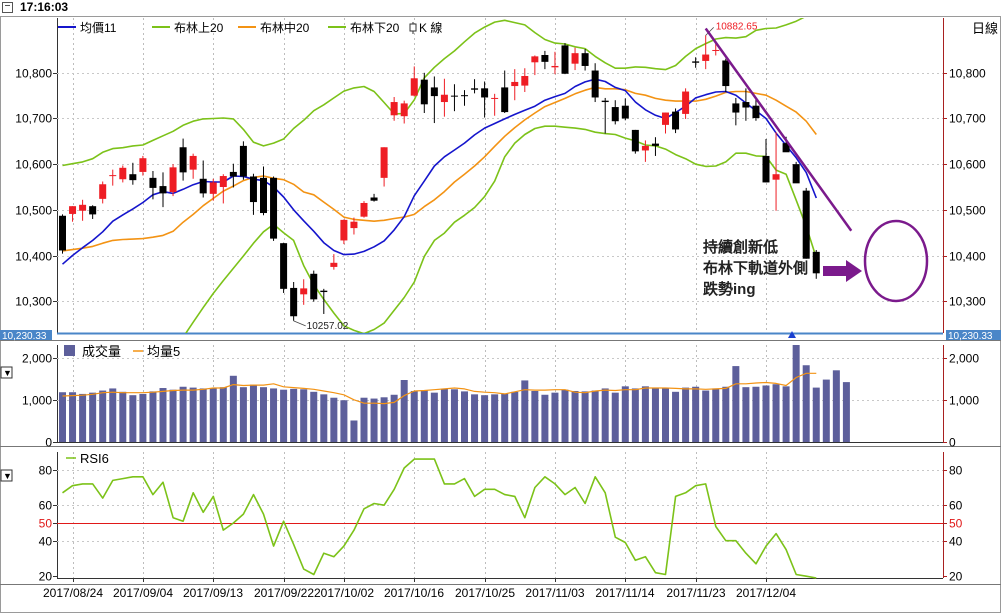 This screenshot has width=1001, height=613. Describe the element at coordinates (299, 323) in the screenshot. I see `low-label-leader` at that location.